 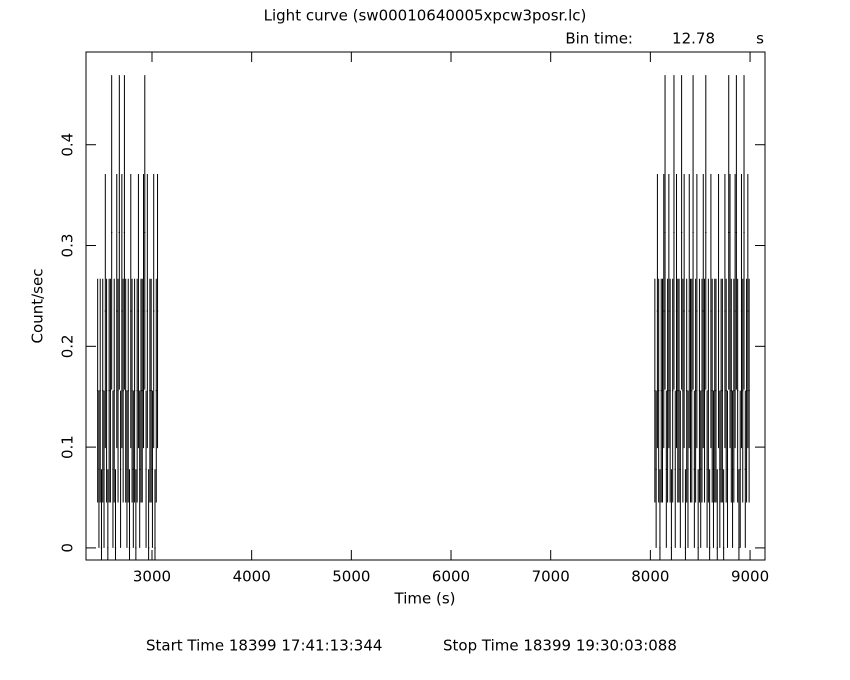 What do you see at coordinates (68, 548) in the screenshot?
I see `y-tick-label: 0` at bounding box center [68, 548].